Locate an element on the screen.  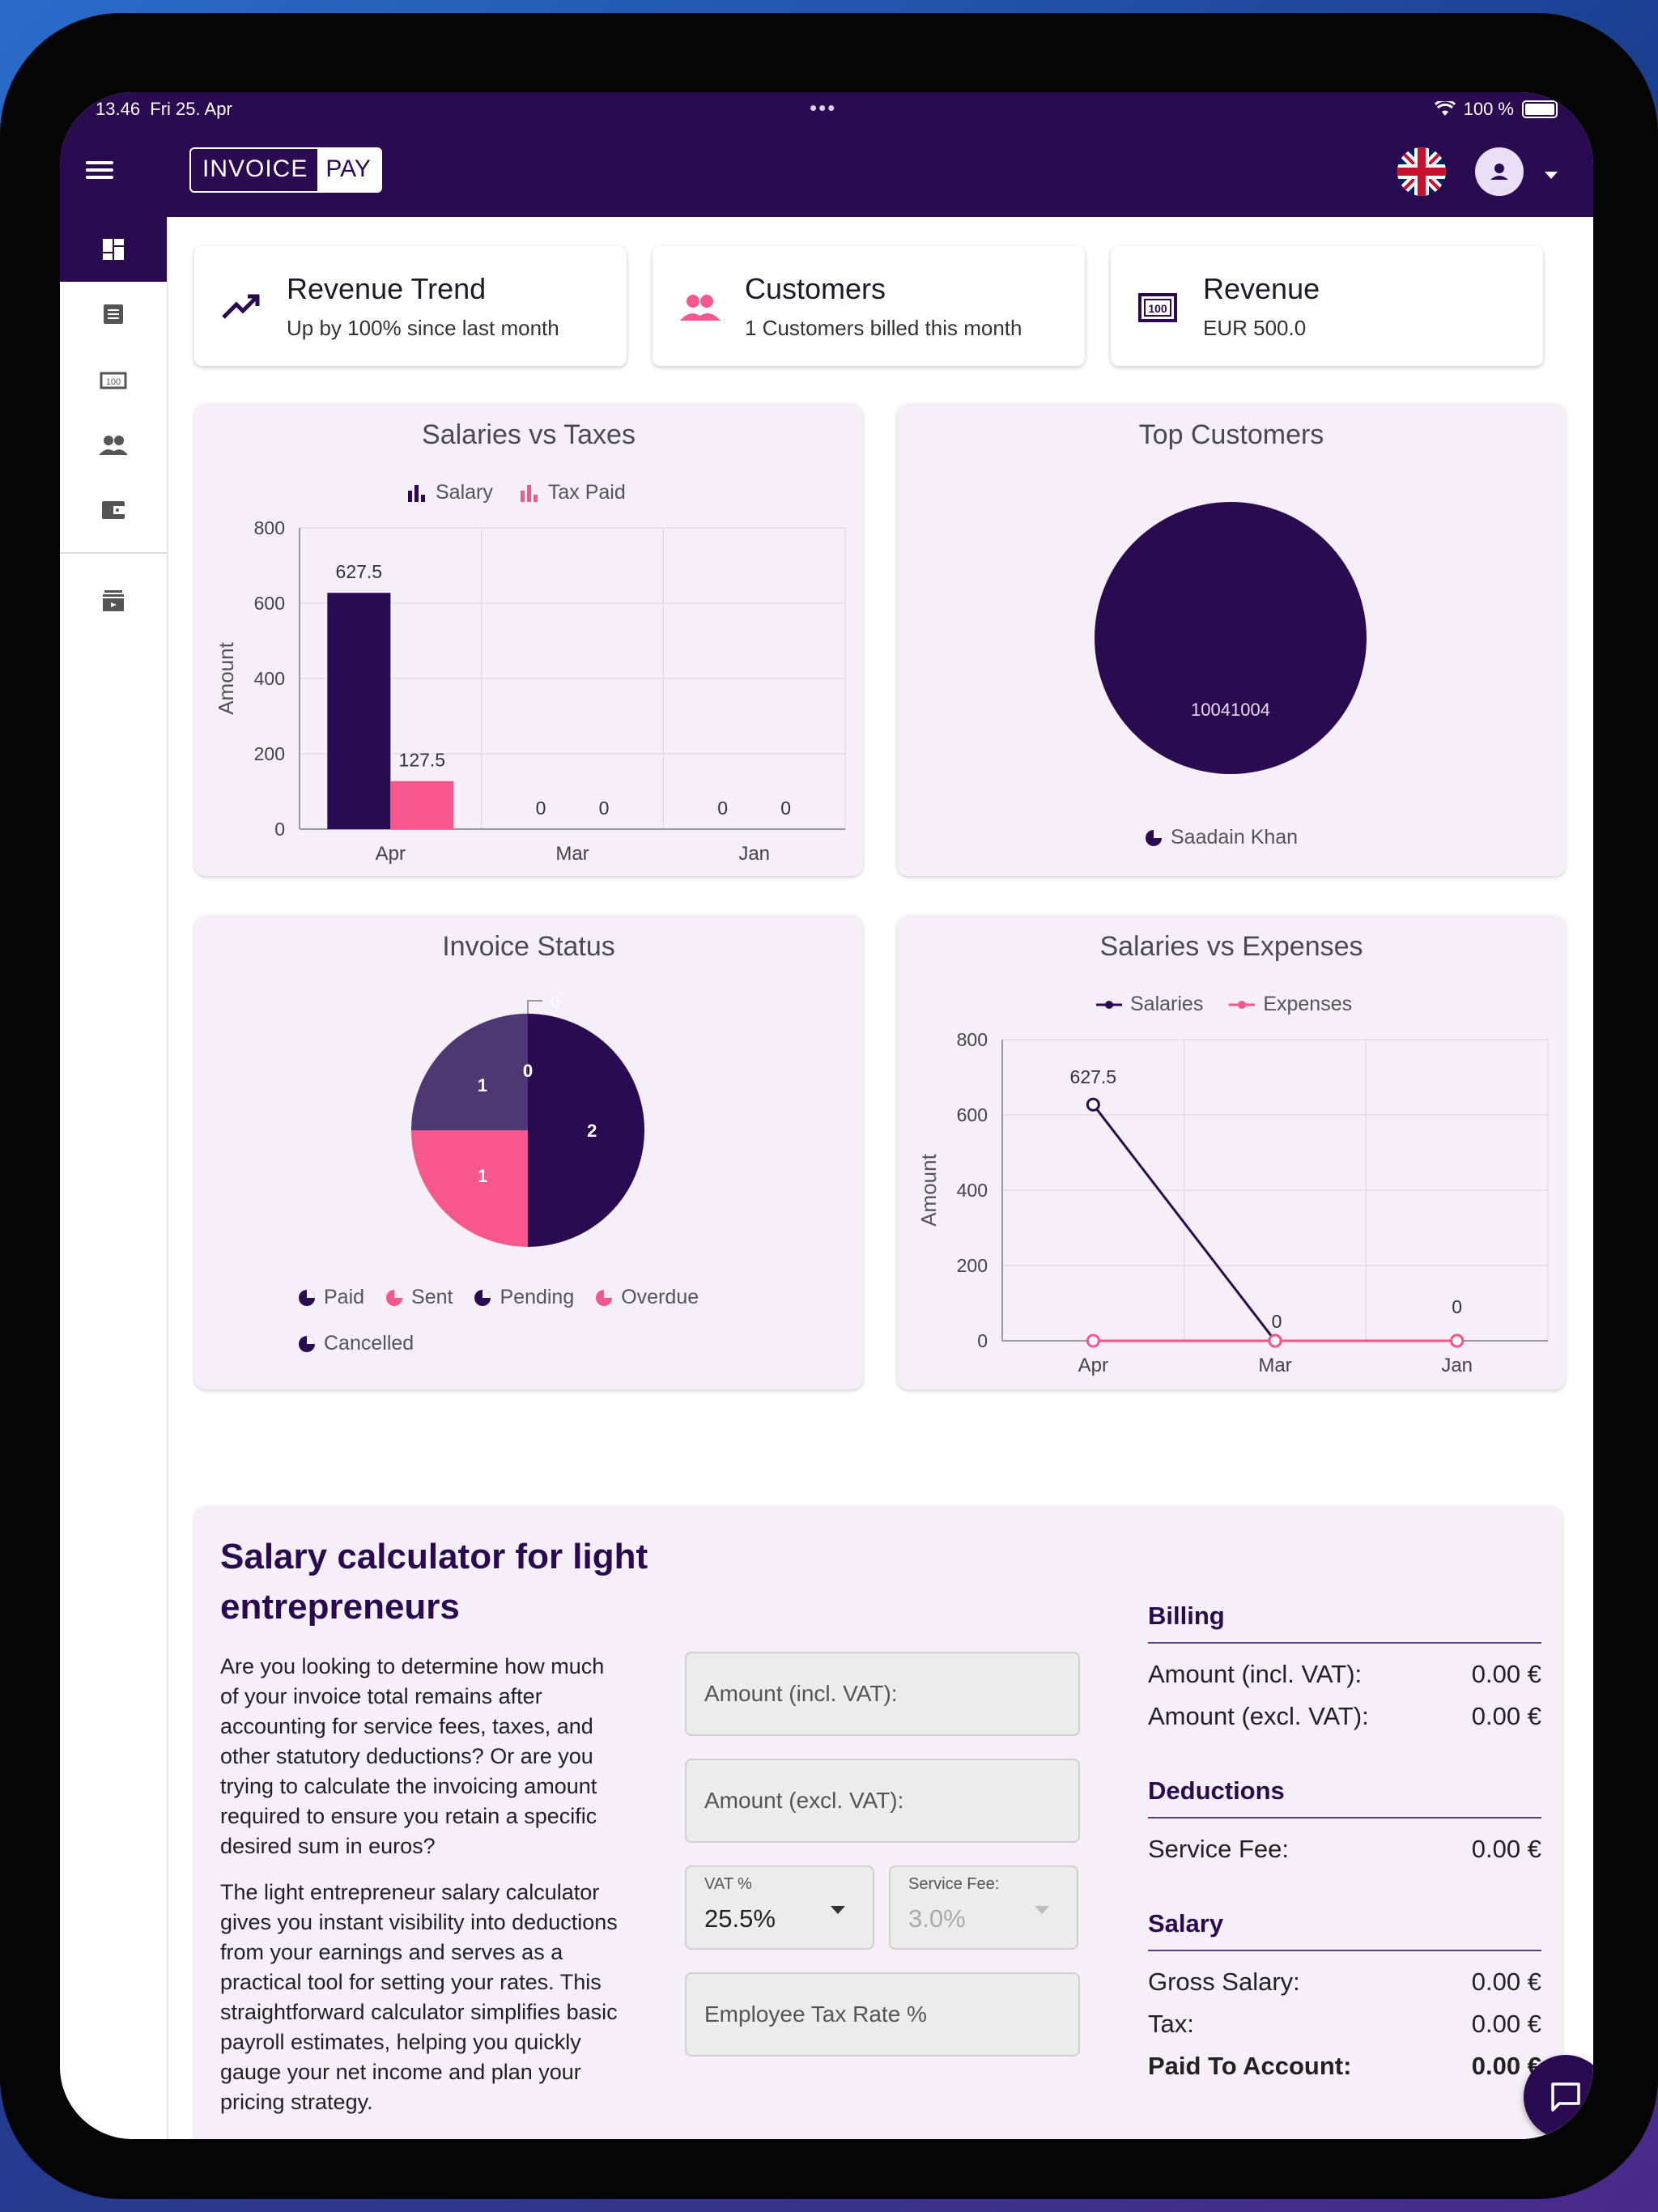
input-placeholder: Employee Tax Rate % is located at coordinates (815, 2014).